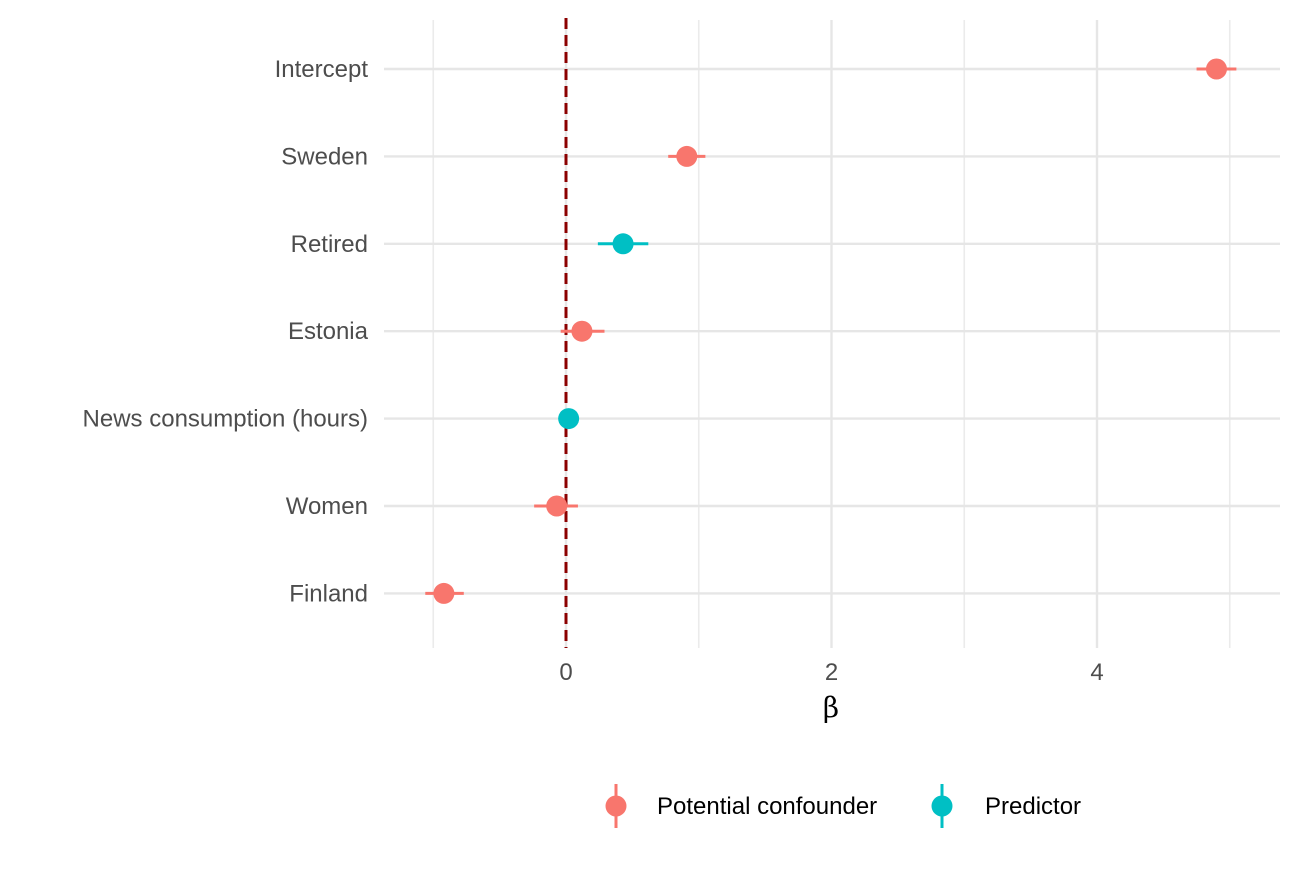  Describe the element at coordinates (328, 331) in the screenshot. I see `y-tick-label: Estonia` at that location.